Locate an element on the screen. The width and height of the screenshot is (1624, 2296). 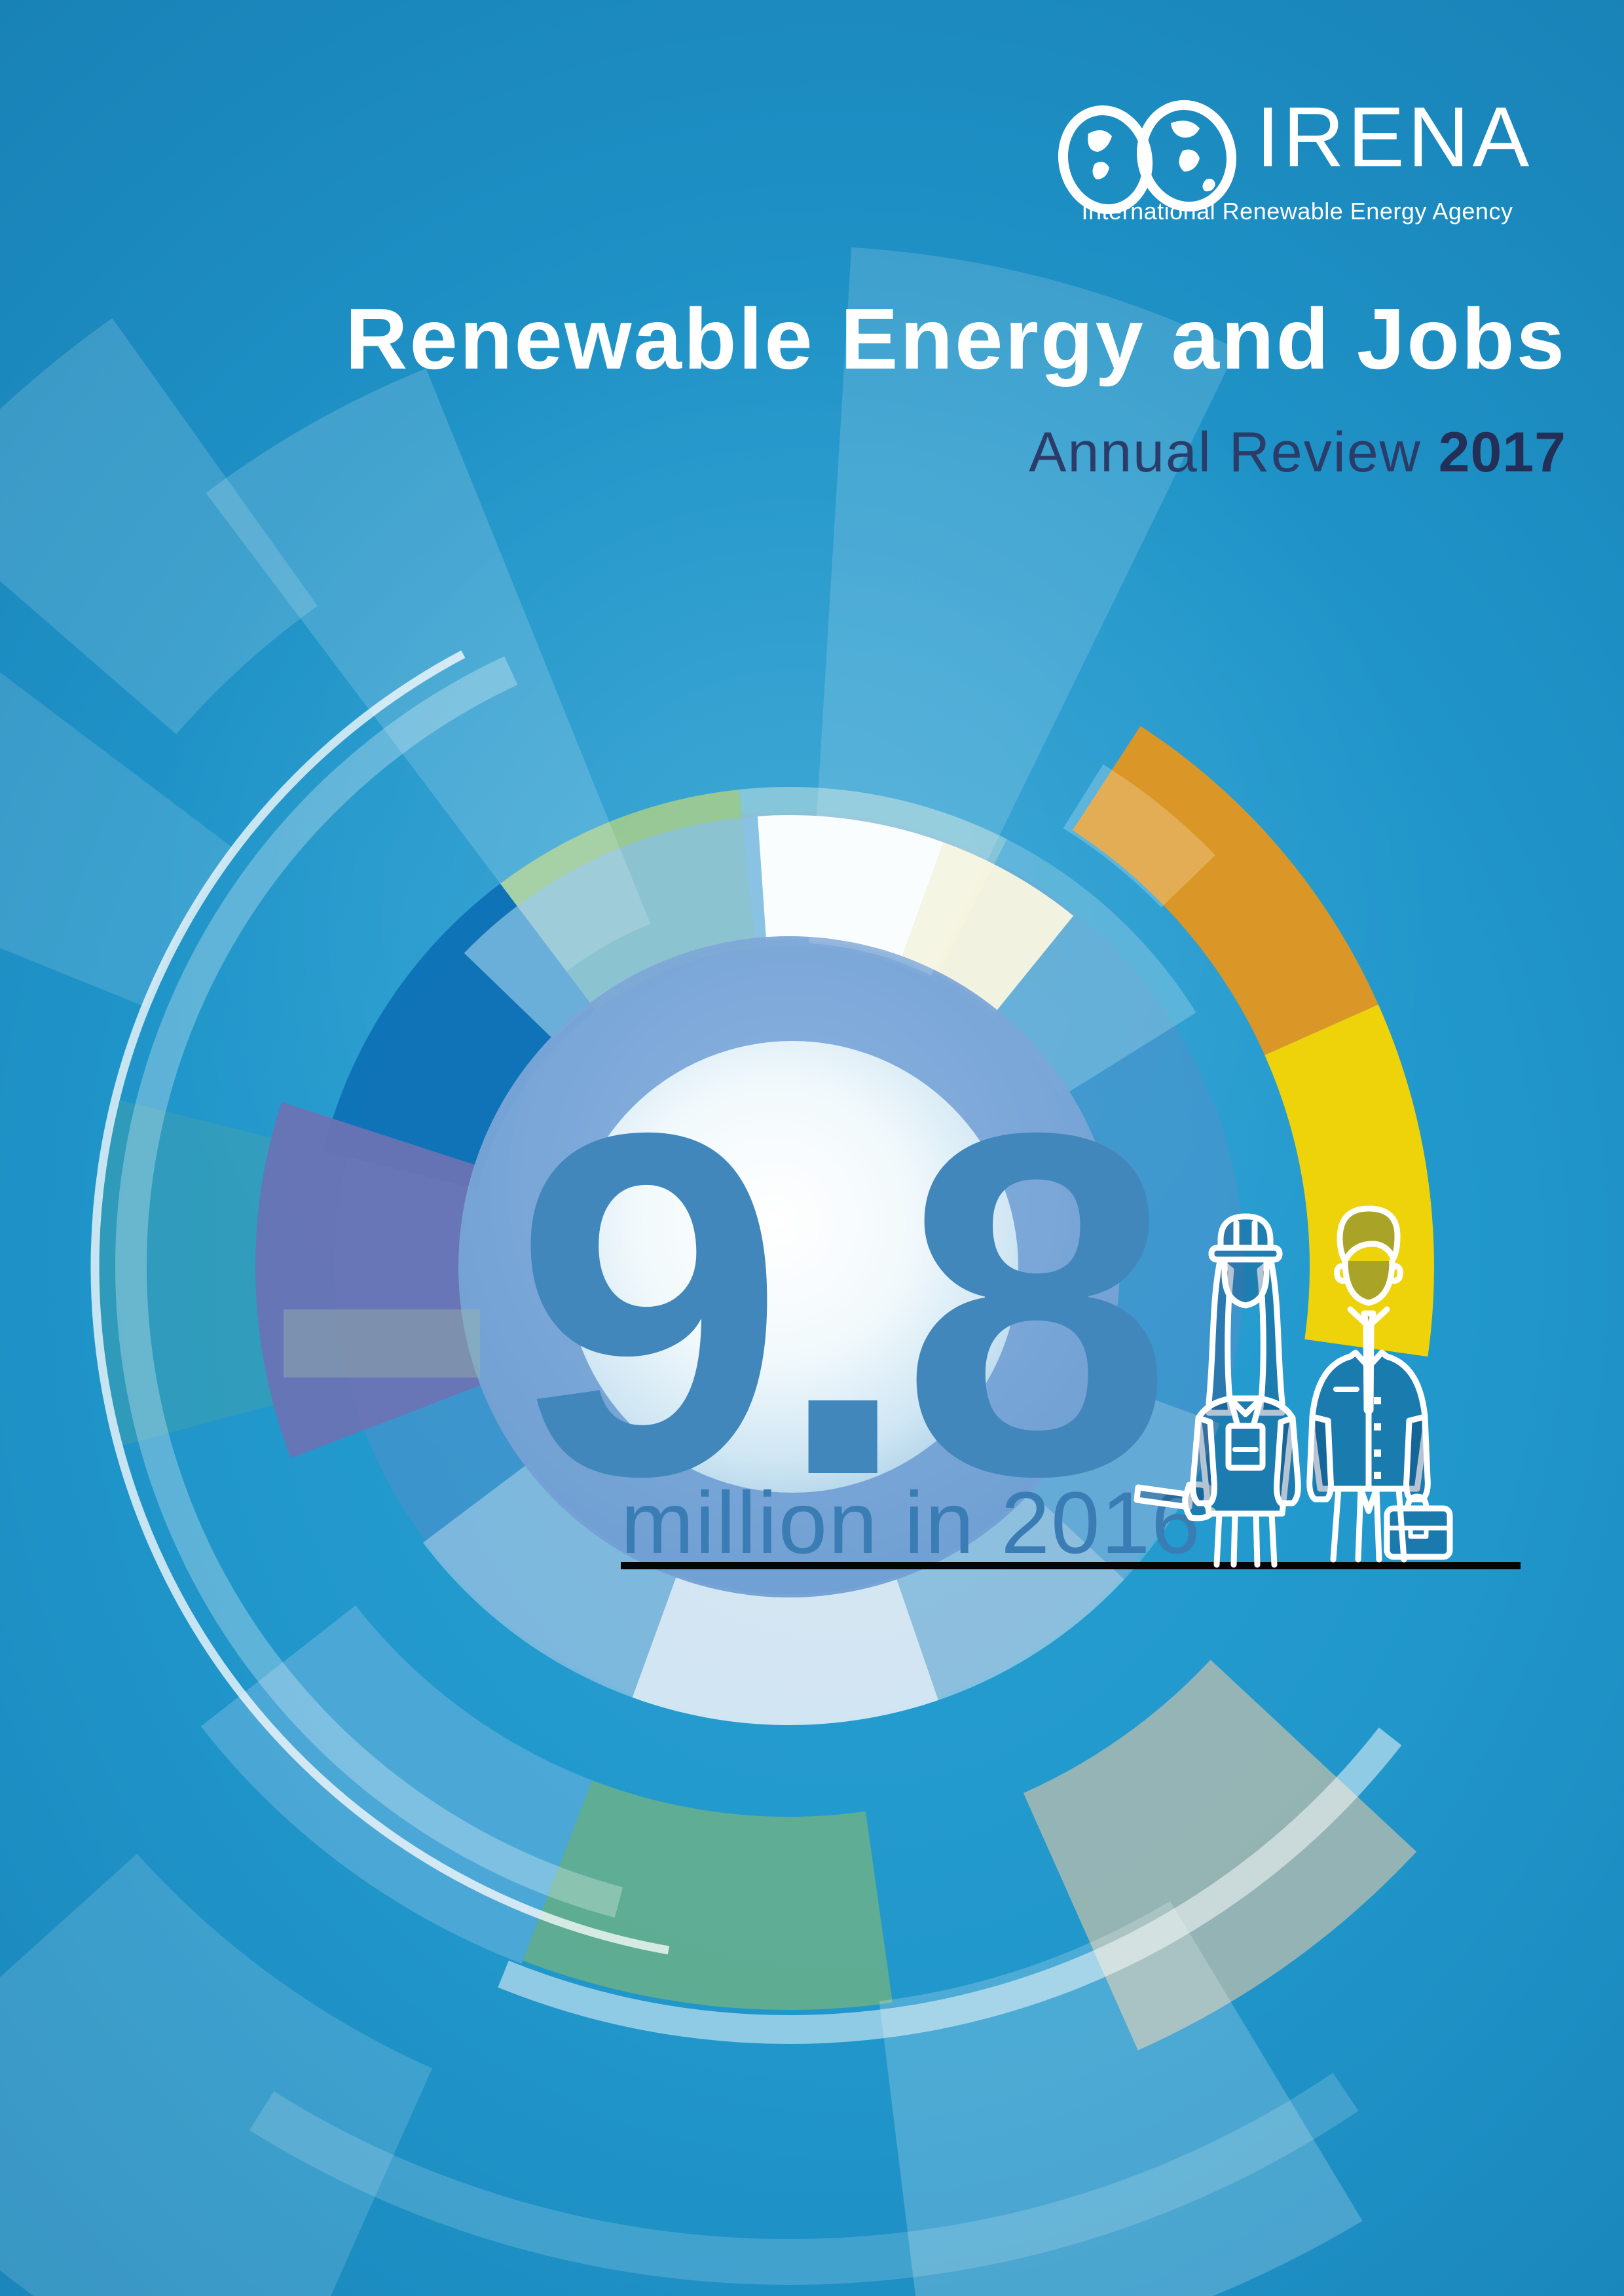
logo-tagline: International Renewable Energy Agency is located at coordinates (1297, 211).